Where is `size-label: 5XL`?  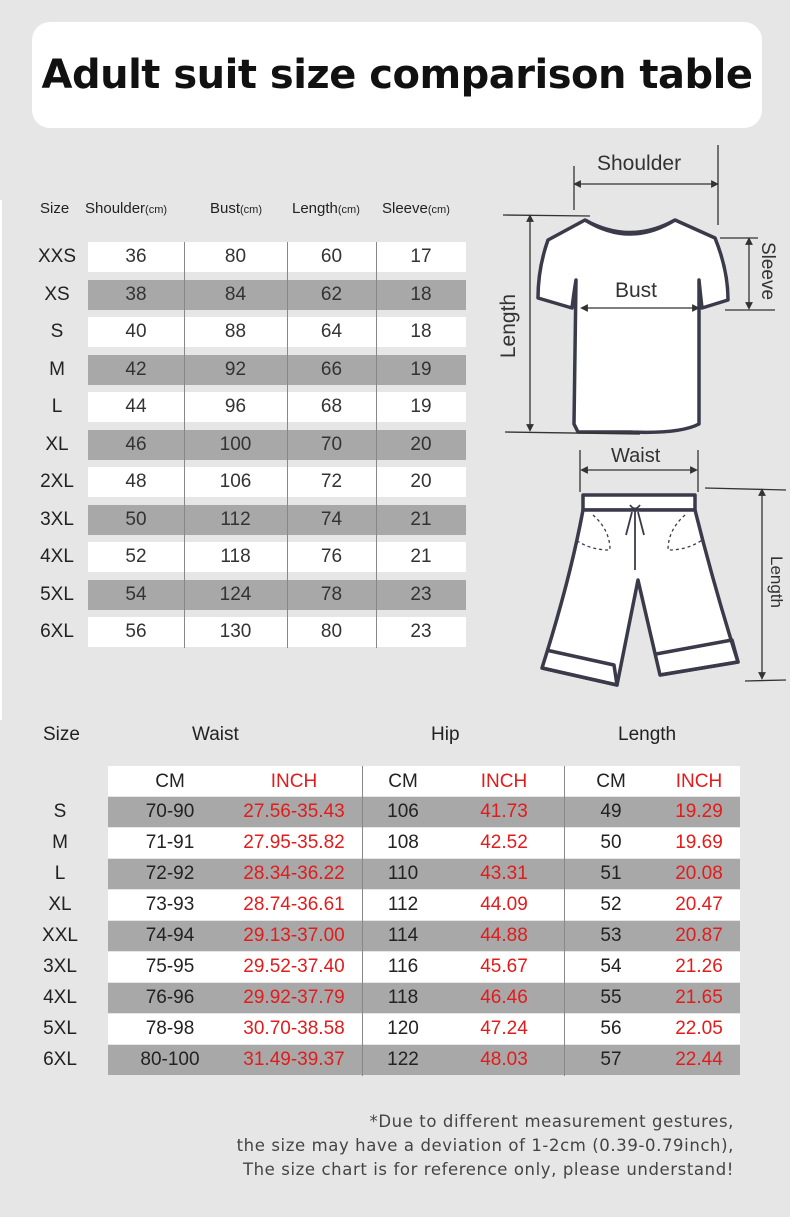 size-label: 5XL is located at coordinates (60, 1028).